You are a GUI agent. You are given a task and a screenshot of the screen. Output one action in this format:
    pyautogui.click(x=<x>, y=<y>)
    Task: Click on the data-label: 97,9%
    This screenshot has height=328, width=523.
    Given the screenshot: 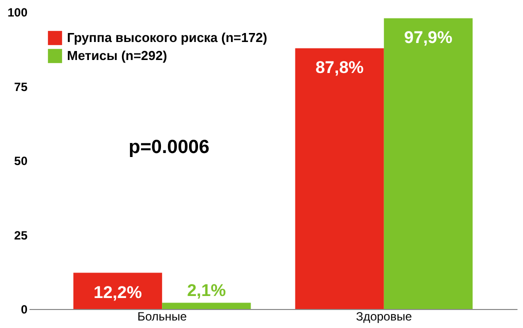 What is the action you would take?
    pyautogui.click(x=428, y=38)
    